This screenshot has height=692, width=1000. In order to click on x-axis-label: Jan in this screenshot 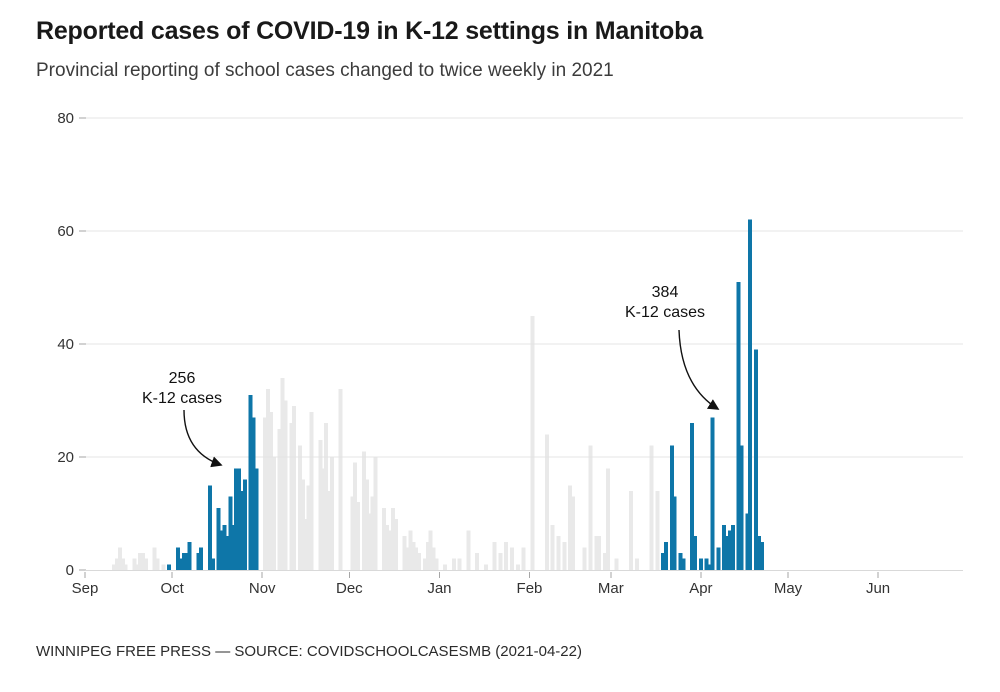, I will do `click(439, 588)`.